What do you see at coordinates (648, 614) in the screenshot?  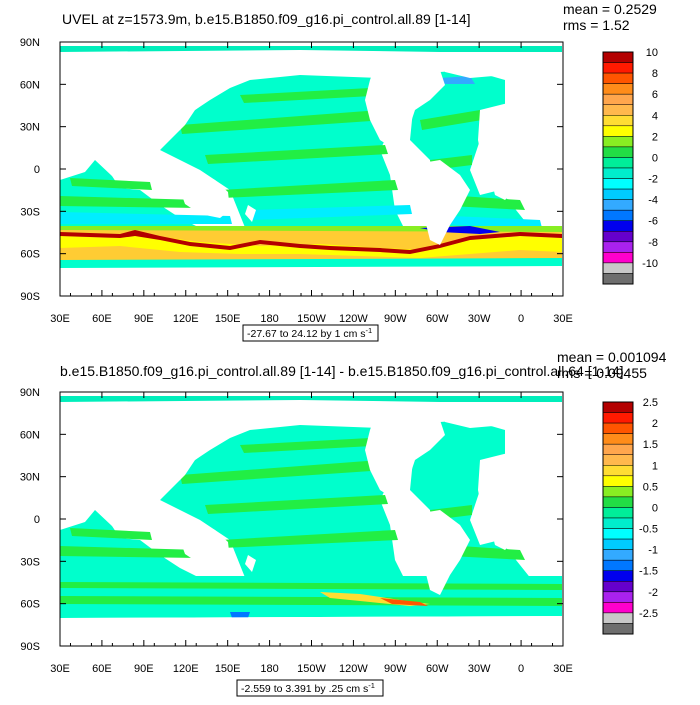 I see `colorbar-label: -2.5` at bounding box center [648, 614].